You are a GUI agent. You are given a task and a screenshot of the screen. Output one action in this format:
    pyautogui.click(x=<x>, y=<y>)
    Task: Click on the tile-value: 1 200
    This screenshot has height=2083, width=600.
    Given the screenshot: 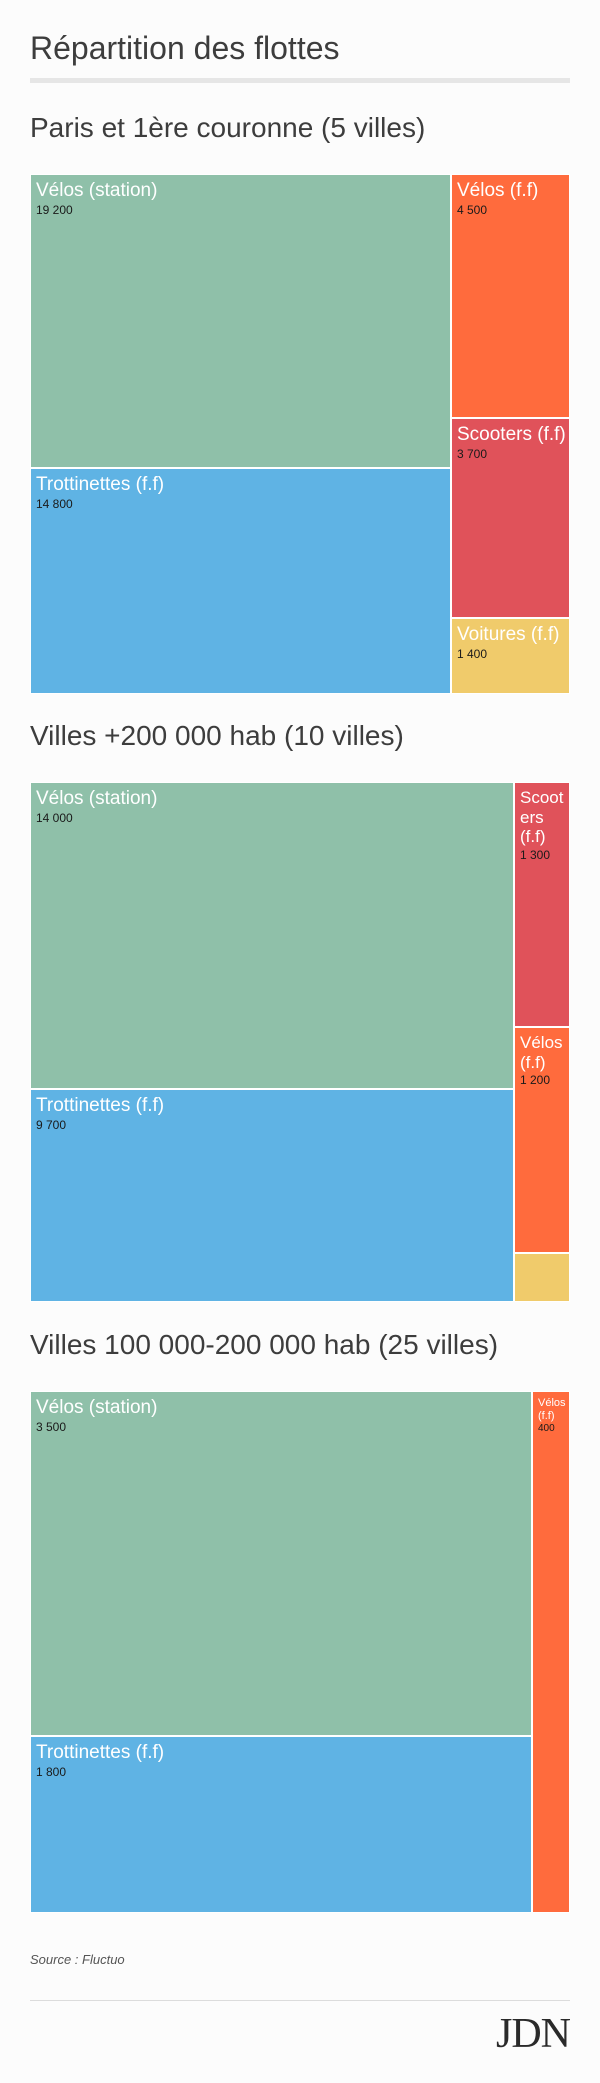 What is the action you would take?
    pyautogui.click(x=535, y=1080)
    